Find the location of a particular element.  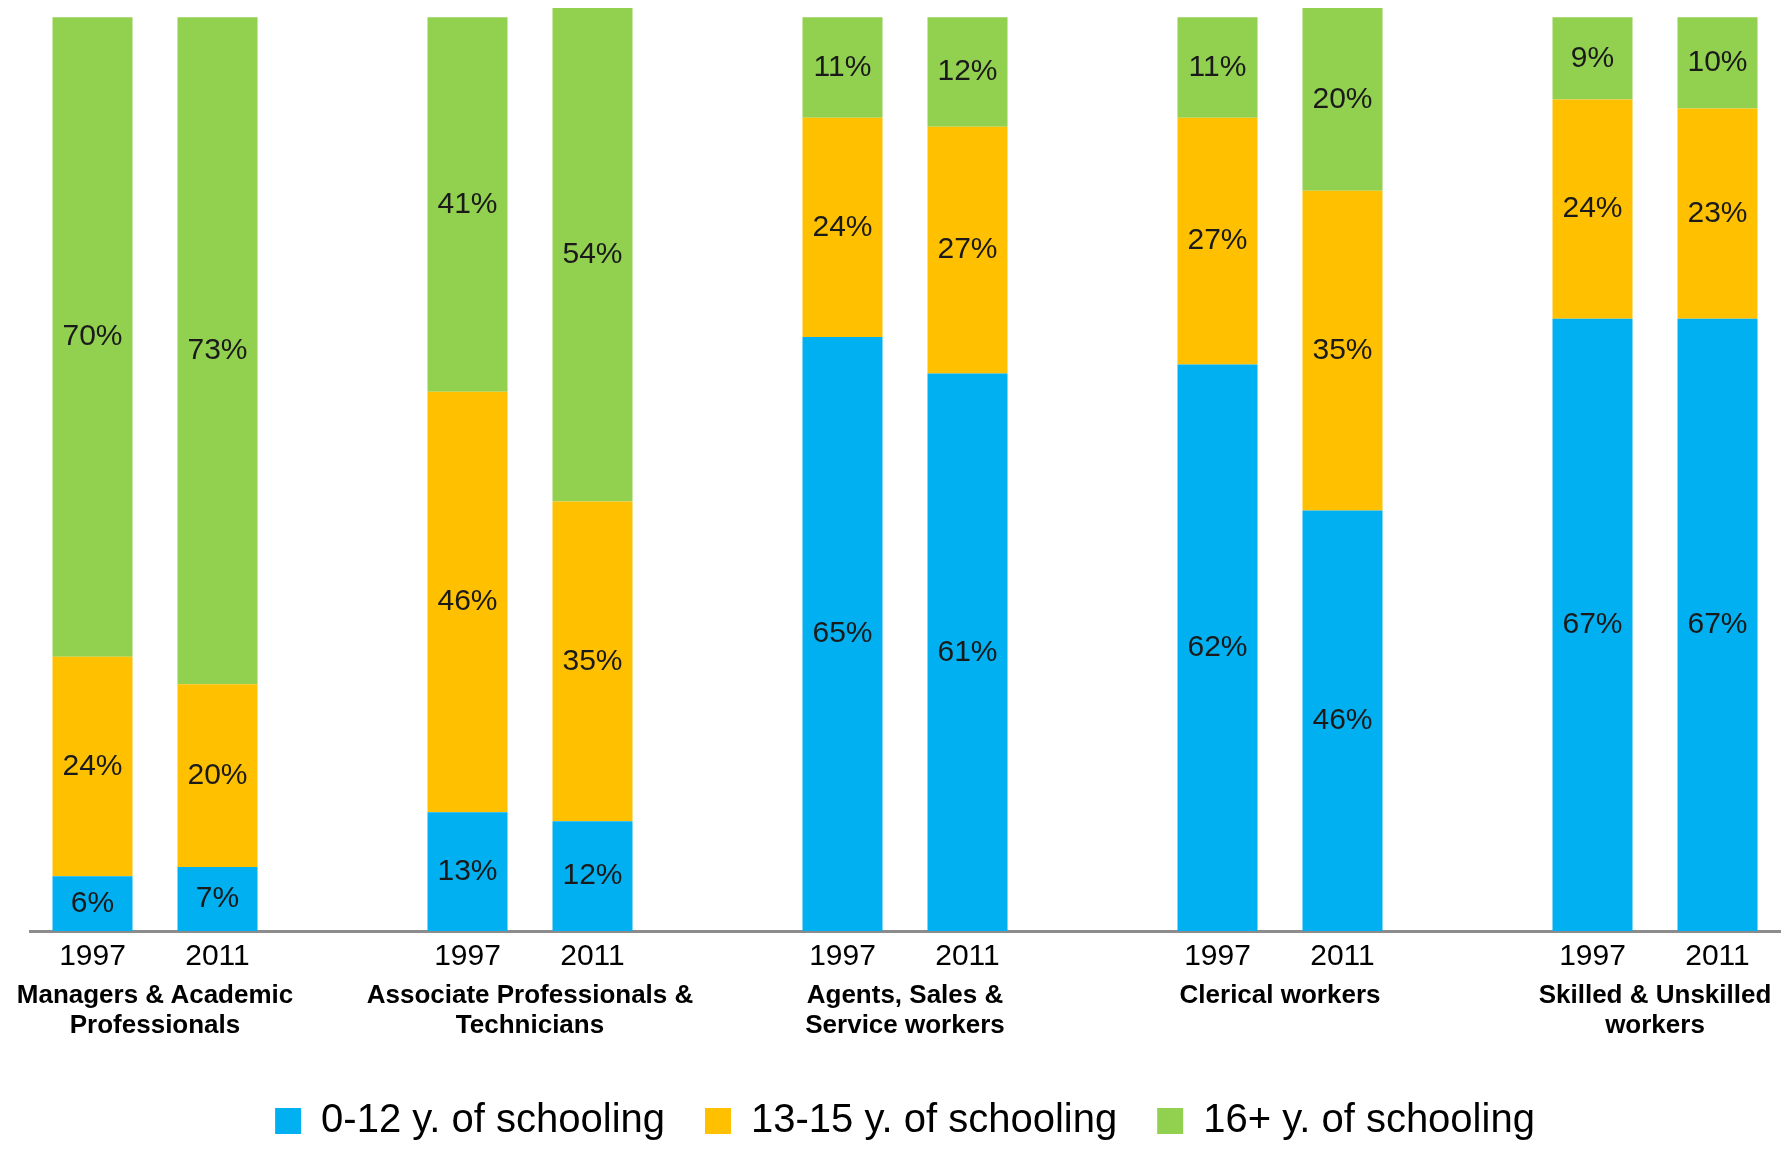

data-label: 10% is located at coordinates (1717, 61).